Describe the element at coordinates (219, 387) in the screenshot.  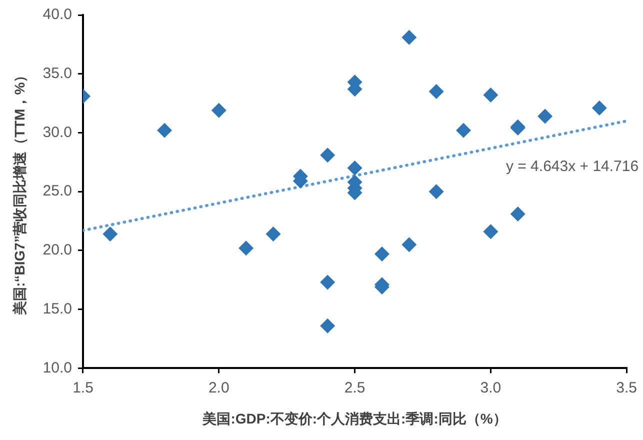
I see `x-tick-label: 2.0` at that location.